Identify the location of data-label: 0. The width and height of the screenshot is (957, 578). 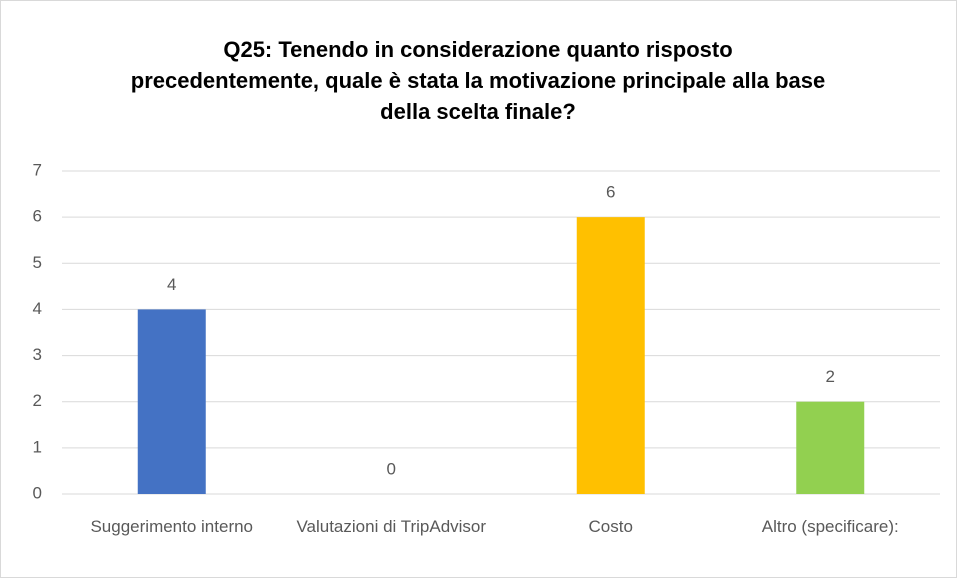
(391, 468).